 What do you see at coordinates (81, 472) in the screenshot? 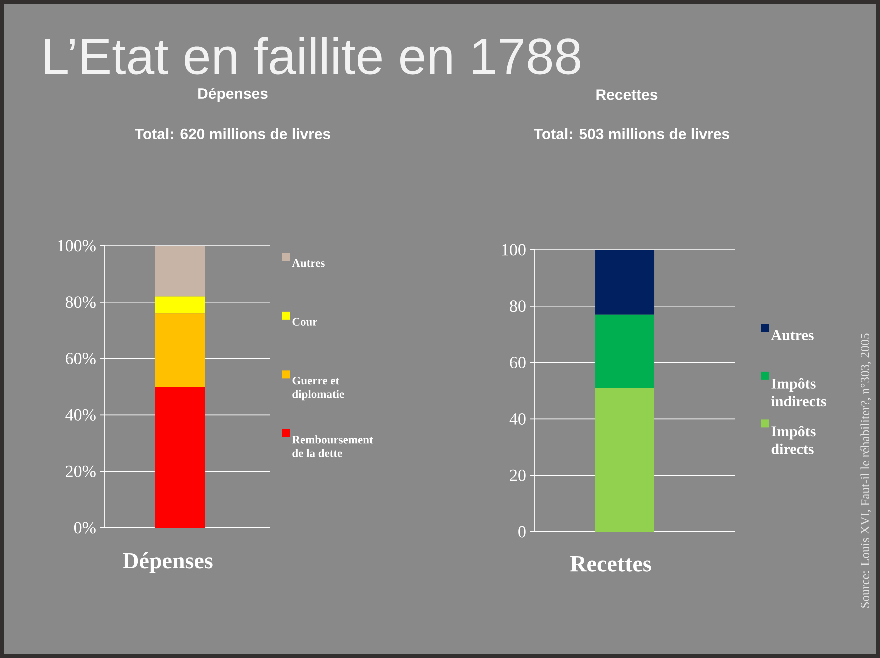
I see `y-tick-label: 20%` at bounding box center [81, 472].